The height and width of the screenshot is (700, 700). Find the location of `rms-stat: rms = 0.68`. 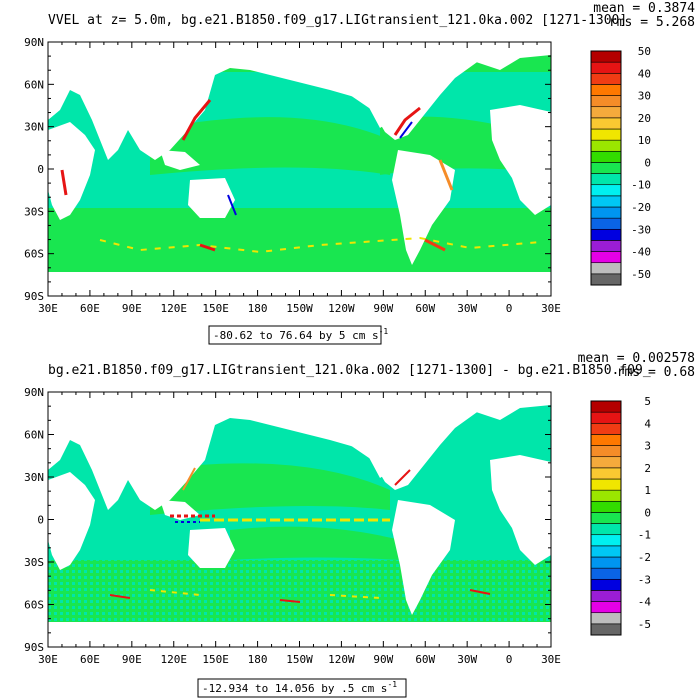

rms-stat: rms = 0.68 is located at coordinates (656, 372).